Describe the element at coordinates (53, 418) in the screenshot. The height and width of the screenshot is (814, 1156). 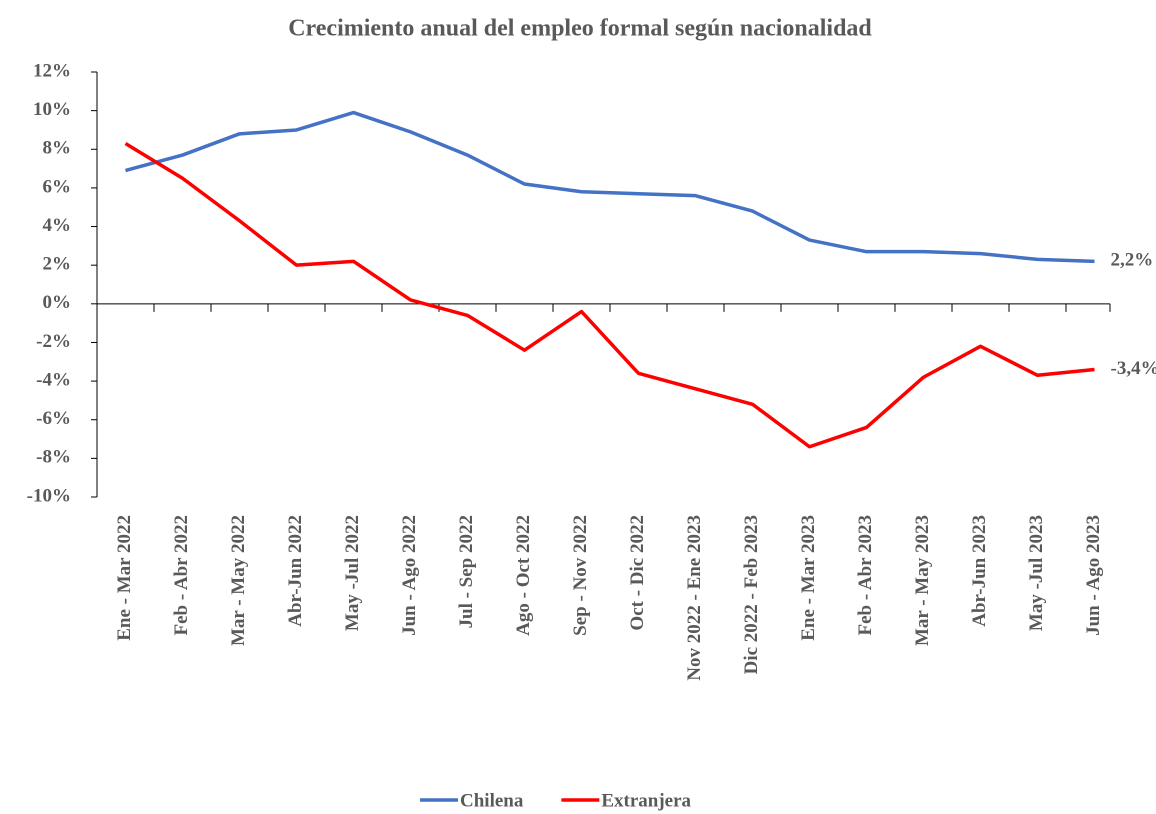
I see `y-tick-label: -6%` at that location.